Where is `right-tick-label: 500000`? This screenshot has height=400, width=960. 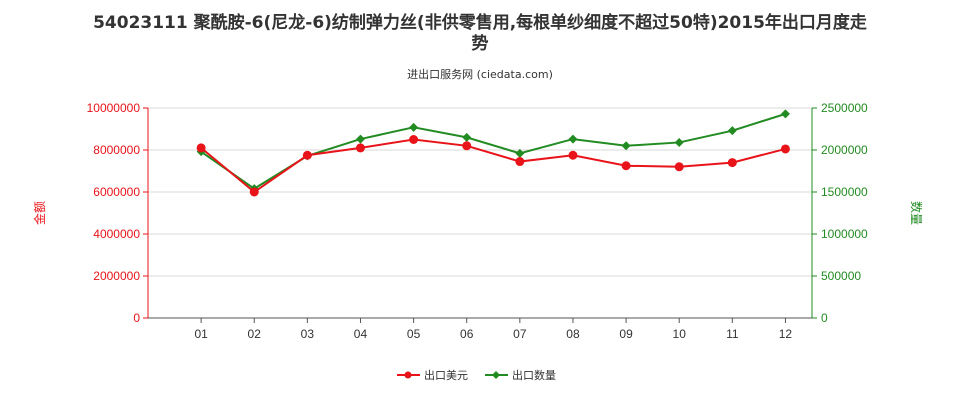 right-tick-label: 500000 is located at coordinates (841, 276).